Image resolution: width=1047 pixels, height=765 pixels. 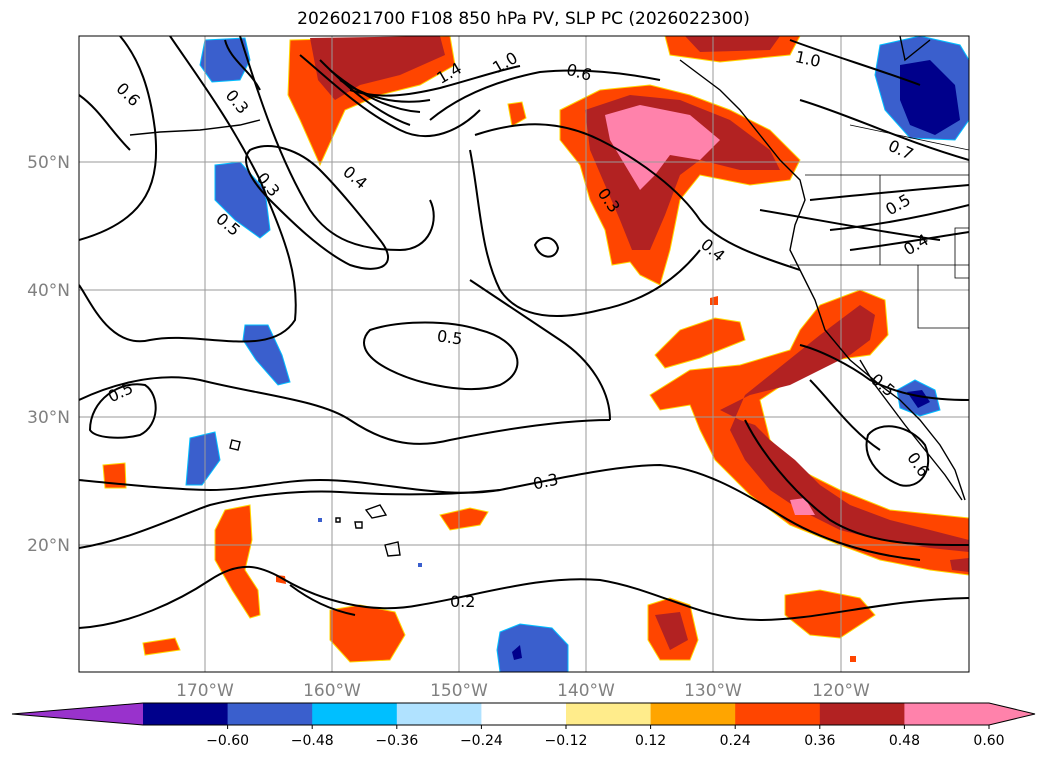 I want to click on contour-label: 0.3, so click(x=545, y=482).